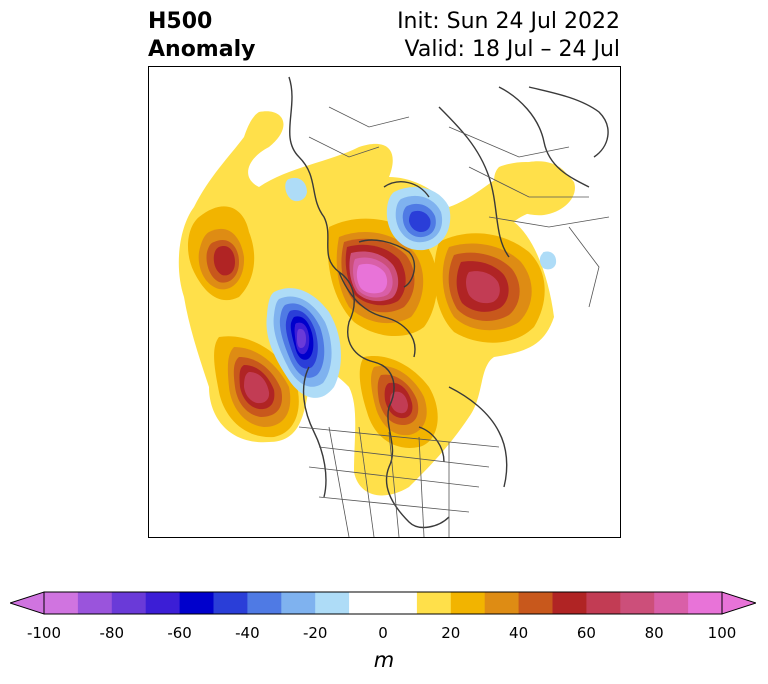  I want to click on map-title: H500 Anomaly, so click(201, 36).